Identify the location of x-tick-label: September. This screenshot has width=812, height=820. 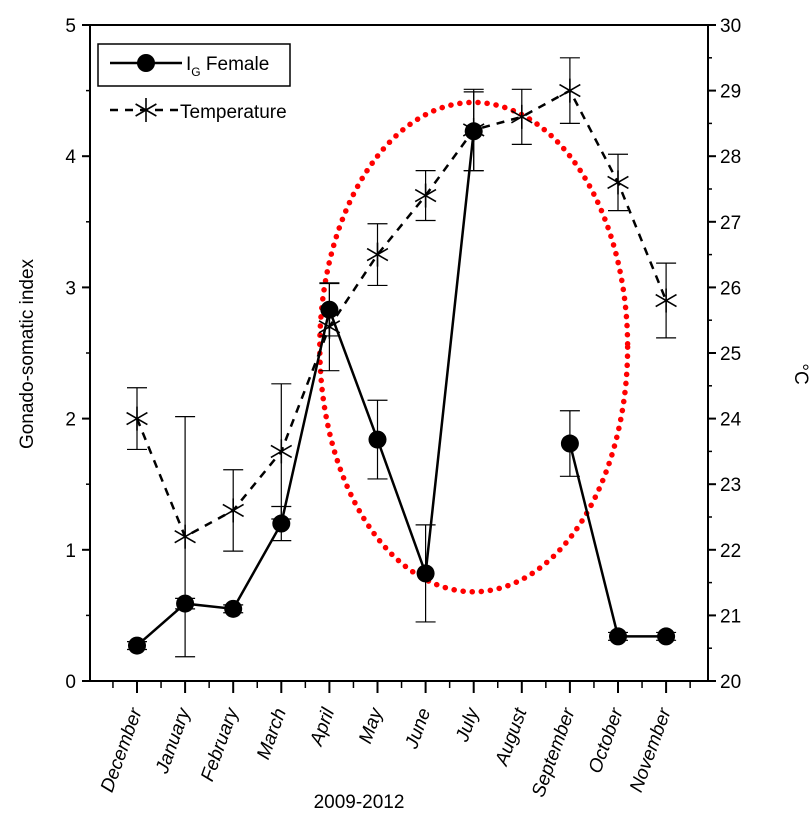
(554, 752).